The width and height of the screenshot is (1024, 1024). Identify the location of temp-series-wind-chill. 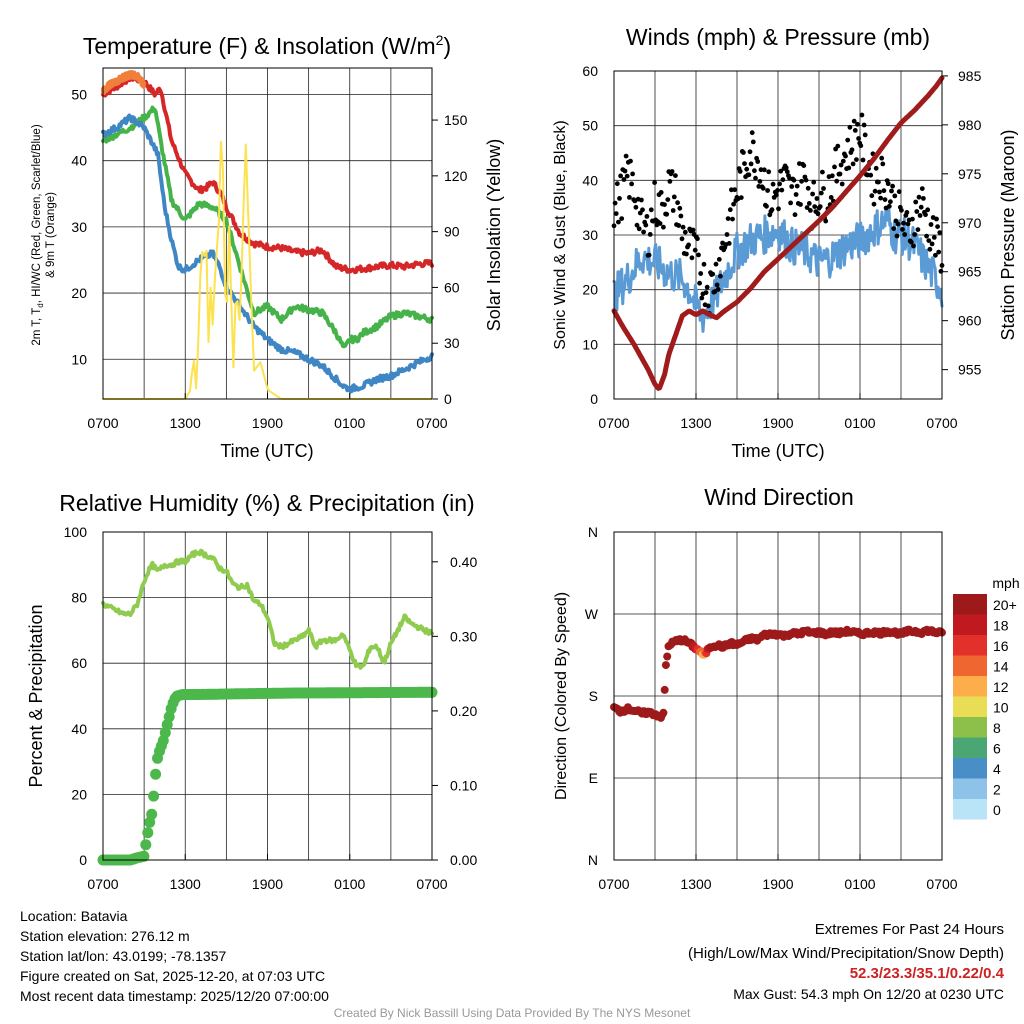
(267, 253).